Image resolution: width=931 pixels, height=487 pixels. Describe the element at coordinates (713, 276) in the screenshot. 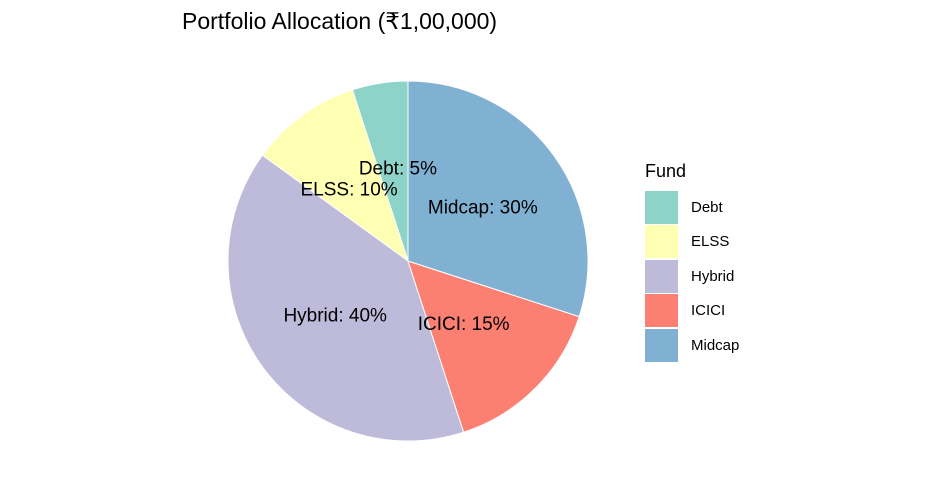

I see `legend-label-hybrid: Hybrid` at that location.